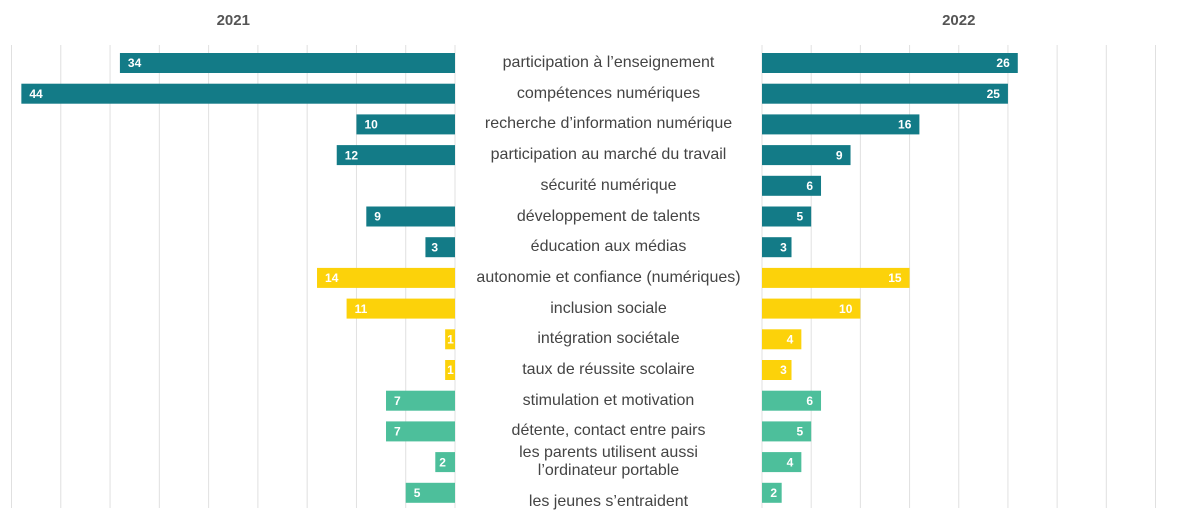  What do you see at coordinates (959, 20) in the screenshot?
I see `series-header: 2022` at bounding box center [959, 20].